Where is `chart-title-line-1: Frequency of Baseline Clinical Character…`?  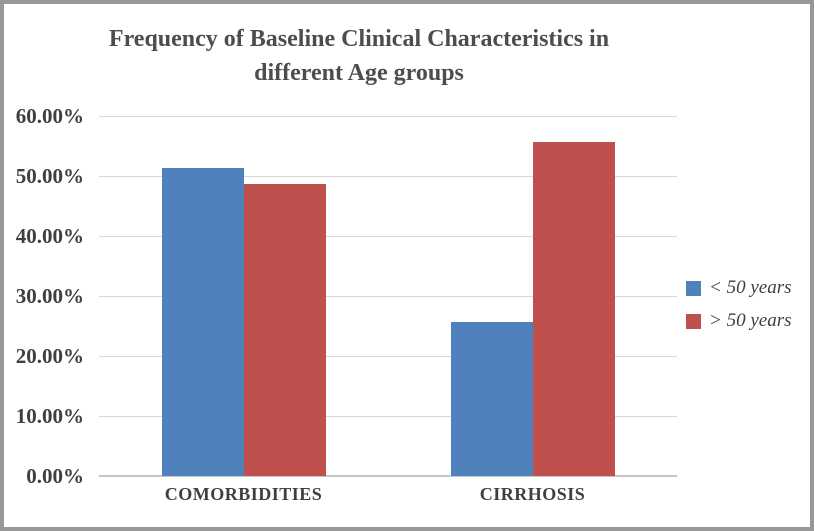
chart-title-line-1: Frequency of Baseline Clinical Character… is located at coordinates (359, 39).